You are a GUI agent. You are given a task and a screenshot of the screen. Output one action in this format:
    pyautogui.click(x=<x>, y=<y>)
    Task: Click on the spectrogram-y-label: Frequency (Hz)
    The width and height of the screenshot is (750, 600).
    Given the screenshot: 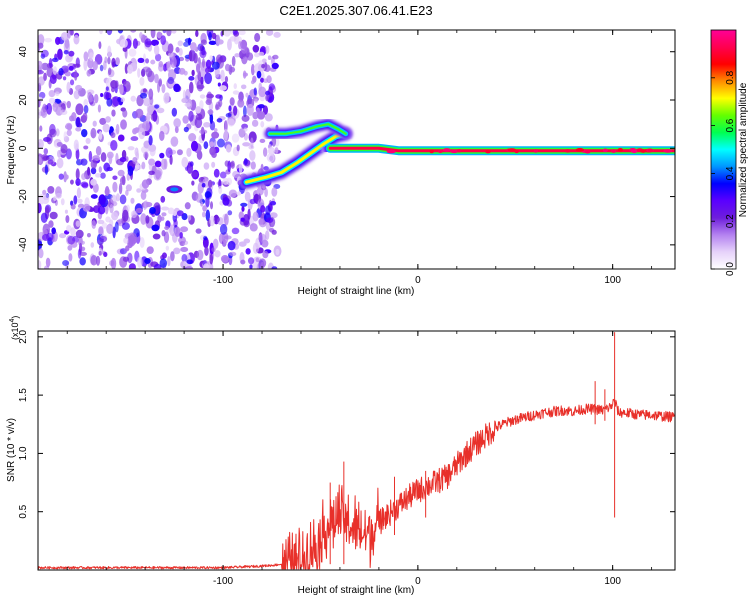 What is the action you would take?
    pyautogui.click(x=11, y=150)
    